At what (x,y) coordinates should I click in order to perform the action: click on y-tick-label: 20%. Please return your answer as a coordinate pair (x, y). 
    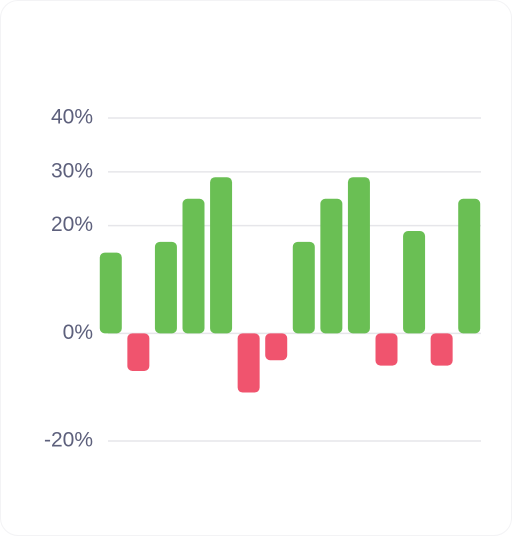
    Looking at the image, I should click on (72, 224).